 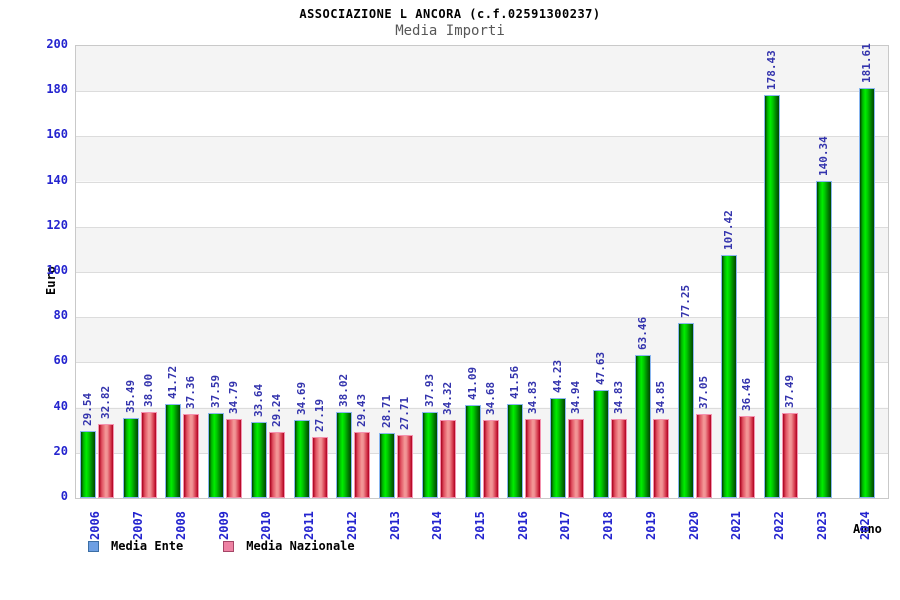 What do you see at coordinates (600, 369) in the screenshot?
I see `bar-value-label: 47.63` at bounding box center [600, 369].